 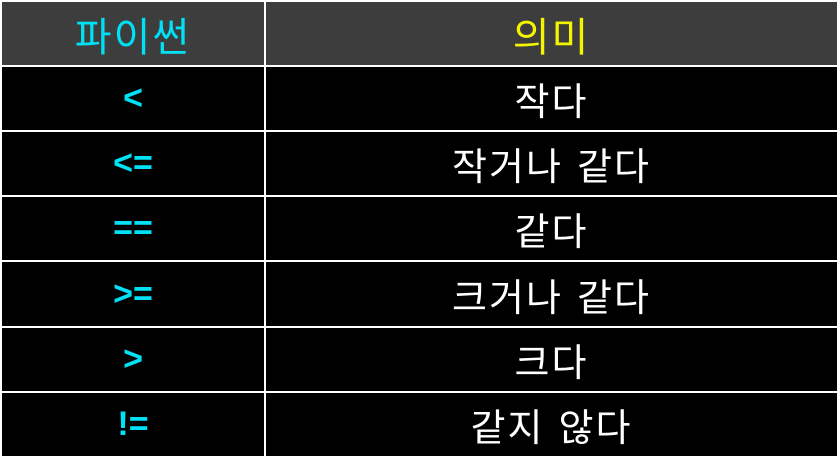 What do you see at coordinates (550, 424) in the screenshot?
I see `meaning-cell: 같지 않다` at bounding box center [550, 424].